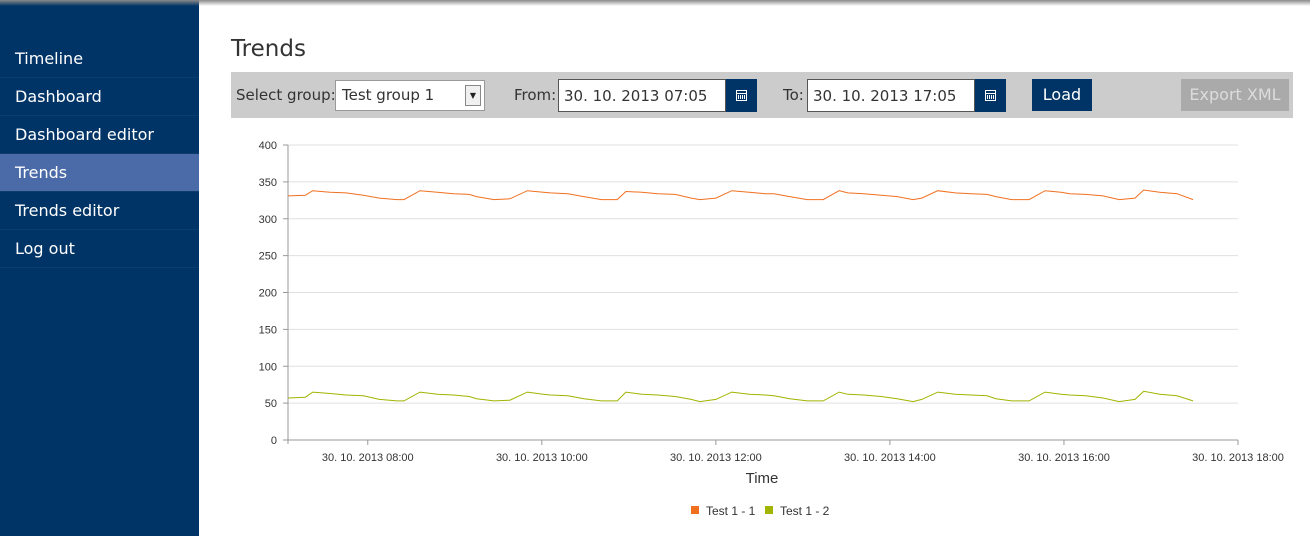 The width and height of the screenshot is (1310, 536). What do you see at coordinates (268, 294) in the screenshot?
I see `y-tick-label: 200` at bounding box center [268, 294].